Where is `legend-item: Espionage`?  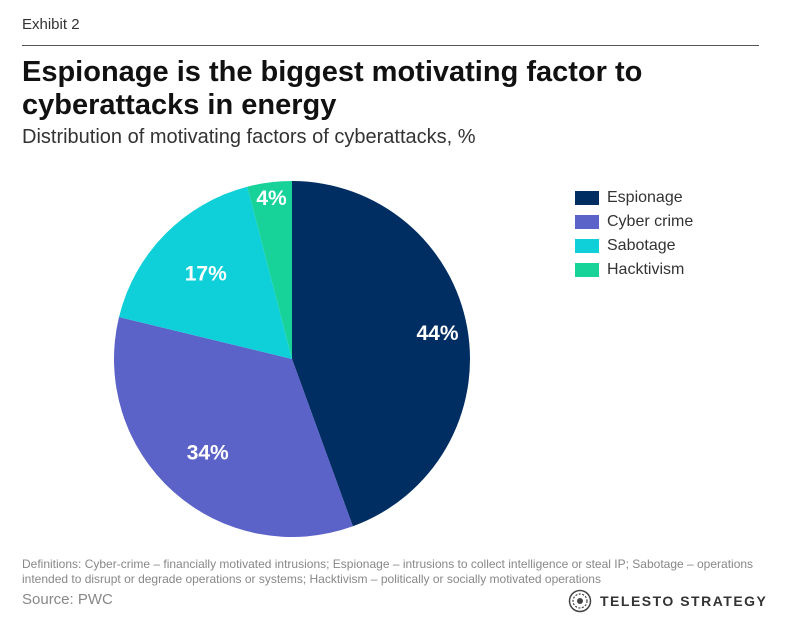 legend-item: Espionage is located at coordinates (634, 198).